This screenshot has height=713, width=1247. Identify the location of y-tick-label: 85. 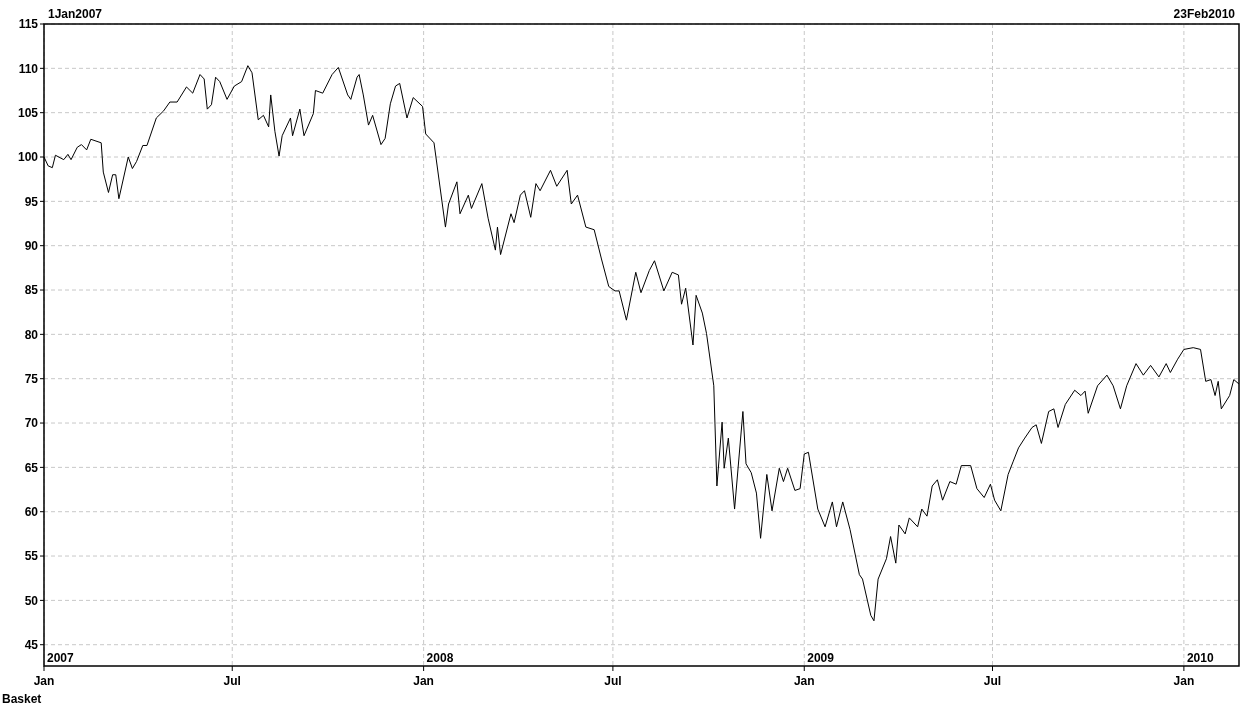
(31, 290).